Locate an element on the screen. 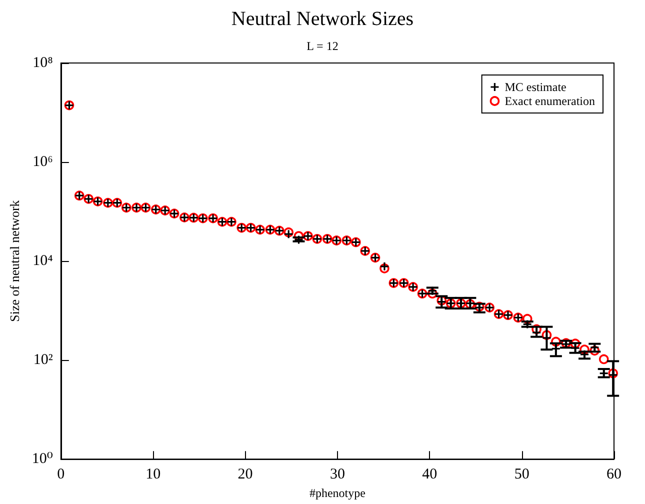  x-tick-label: 10 is located at coordinates (153, 474).